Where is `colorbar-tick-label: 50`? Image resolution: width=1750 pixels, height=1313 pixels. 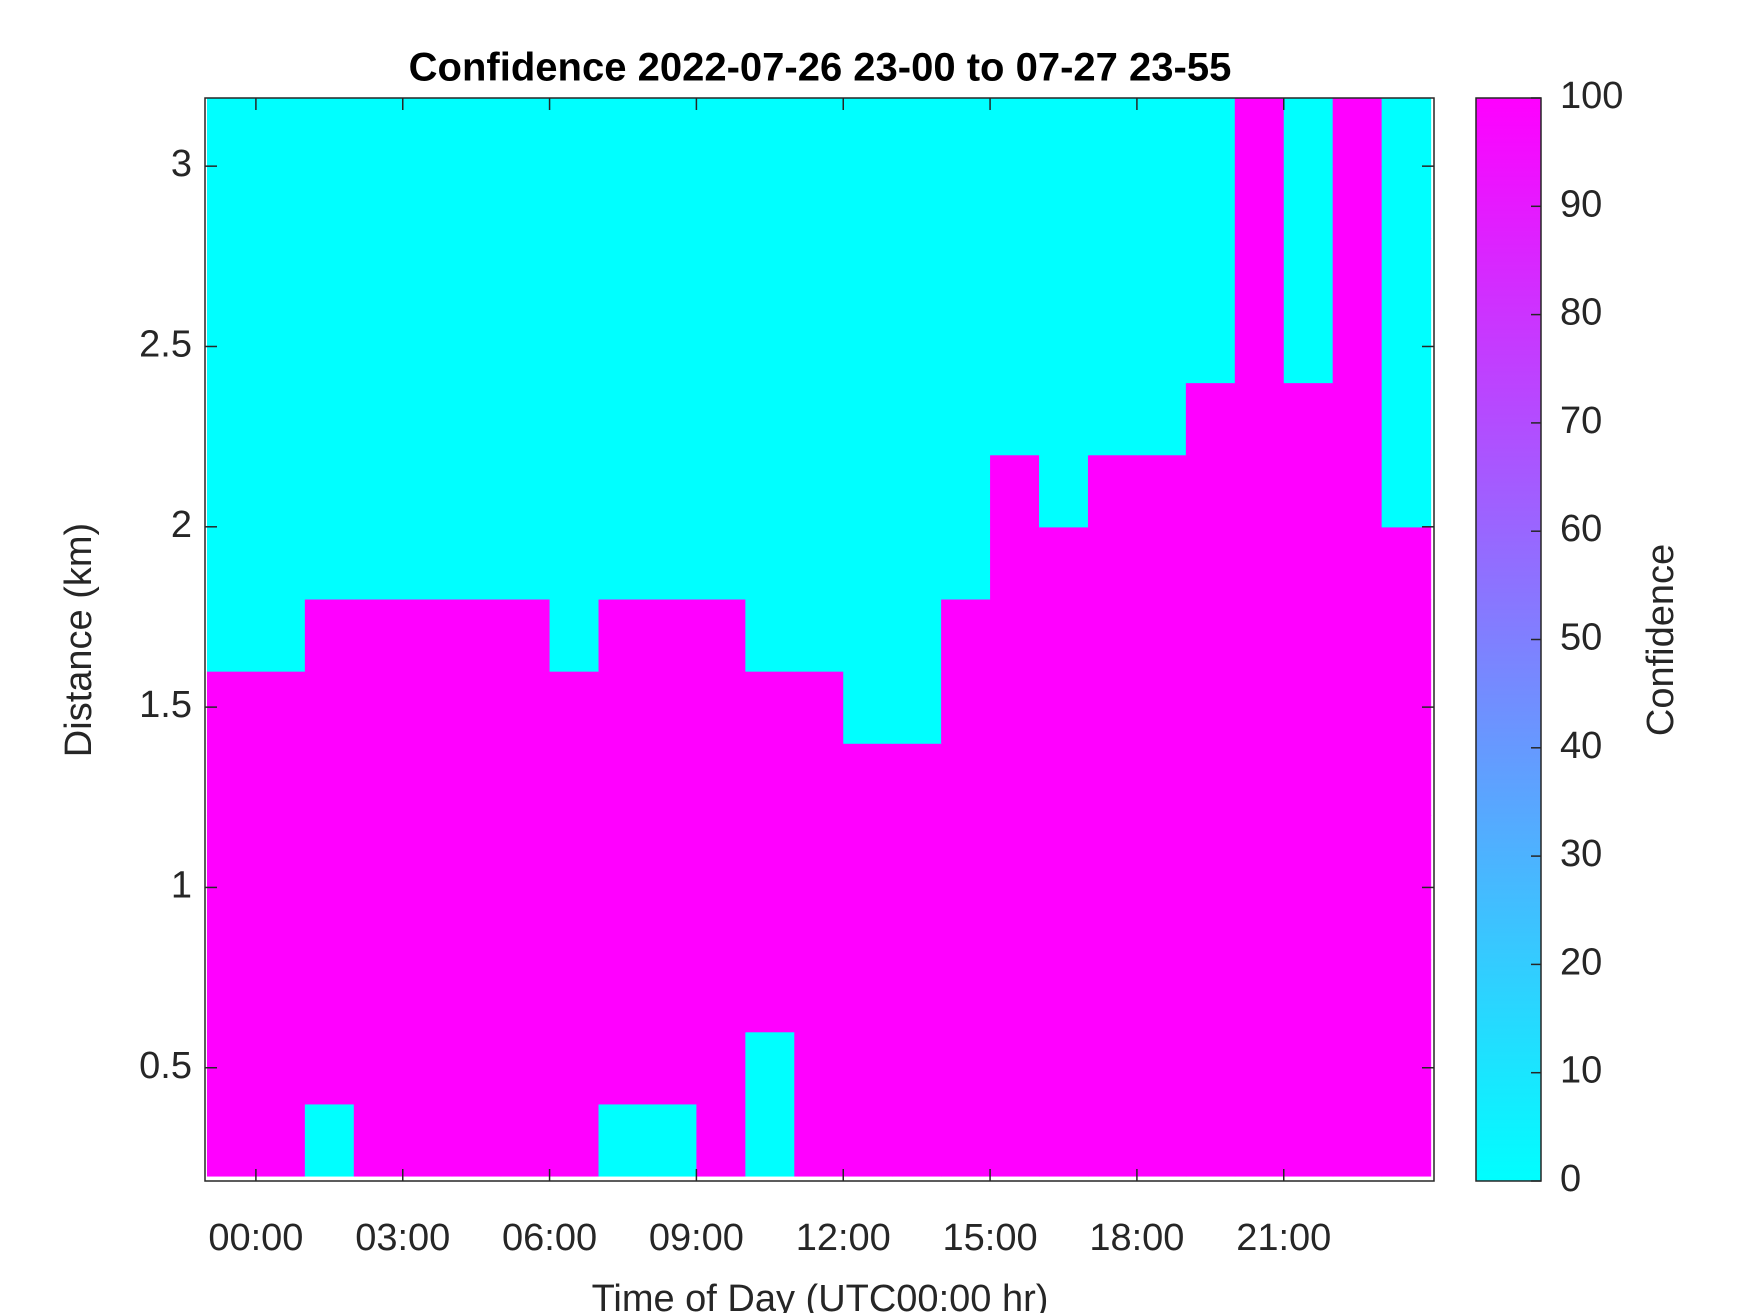 colorbar-tick-label: 50 is located at coordinates (1581, 638).